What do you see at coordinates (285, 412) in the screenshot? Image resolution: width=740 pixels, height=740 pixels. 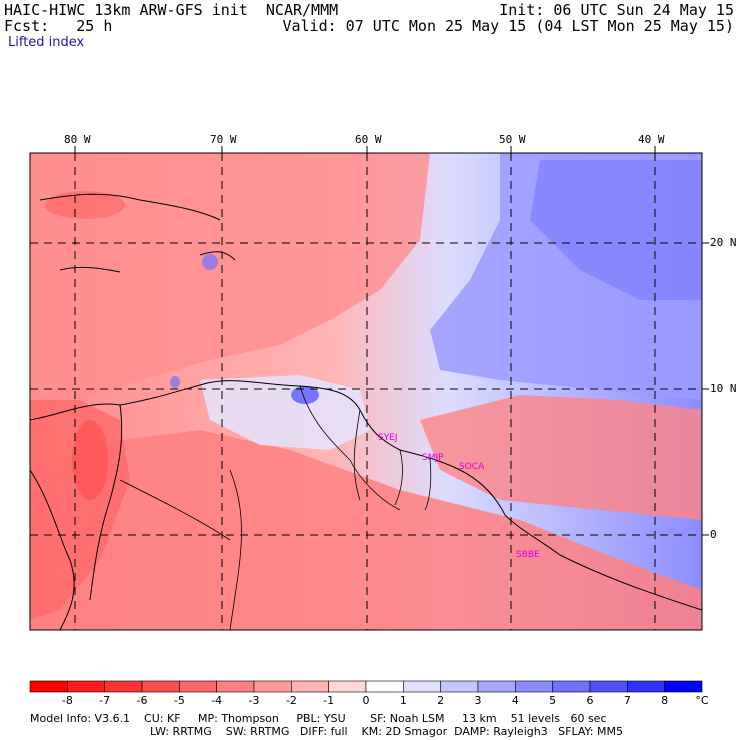 I see `region-venezuela-blue` at bounding box center [285, 412].